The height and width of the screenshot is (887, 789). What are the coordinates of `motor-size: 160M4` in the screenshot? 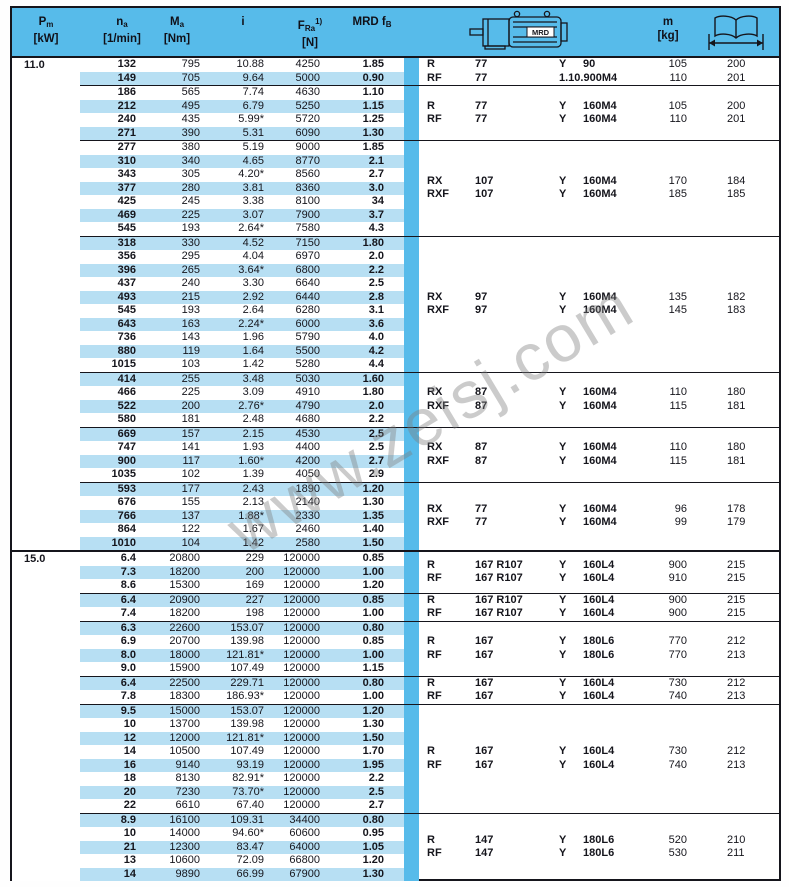 It's located at (600, 460).